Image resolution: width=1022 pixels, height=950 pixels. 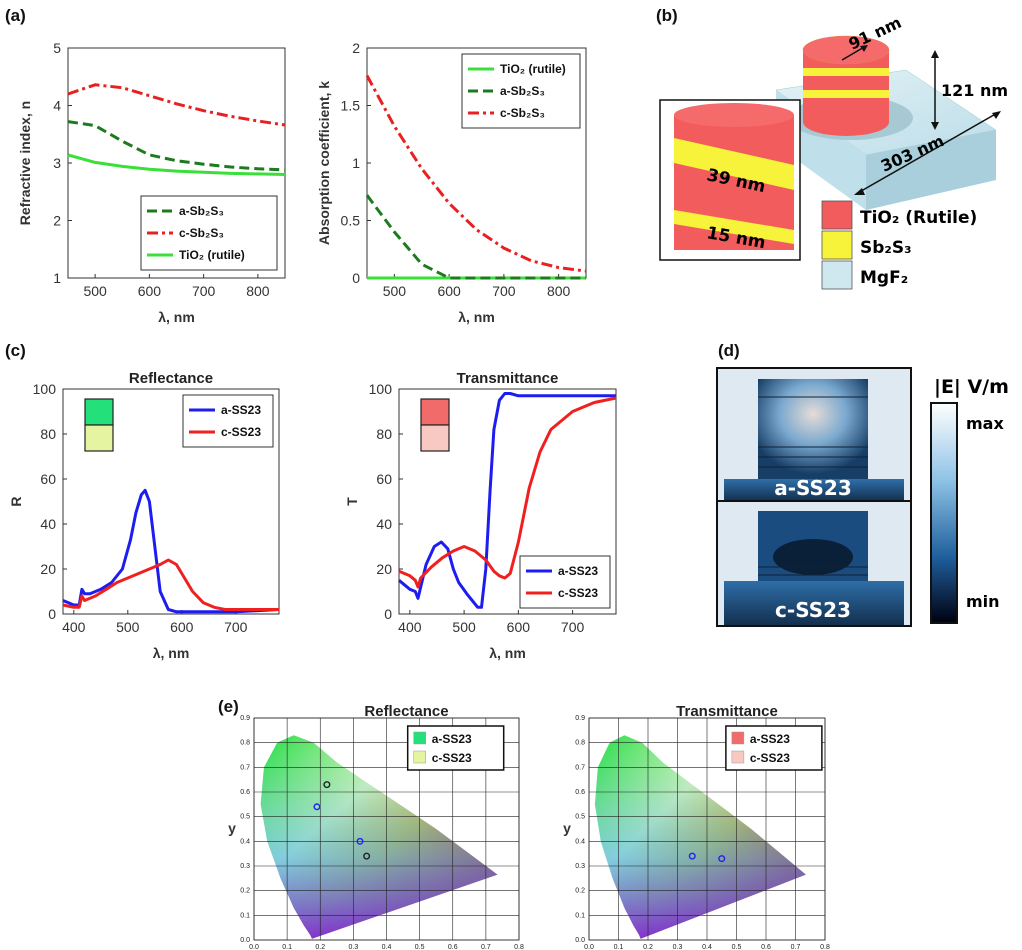 I want to click on map-label-a: a-SS23, so click(x=813, y=488).